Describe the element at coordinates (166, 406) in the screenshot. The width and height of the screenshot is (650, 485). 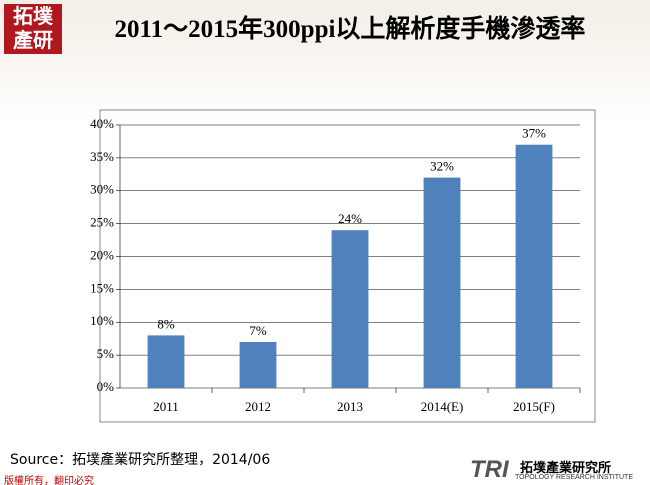
I see `x-tick-label: 2011` at that location.